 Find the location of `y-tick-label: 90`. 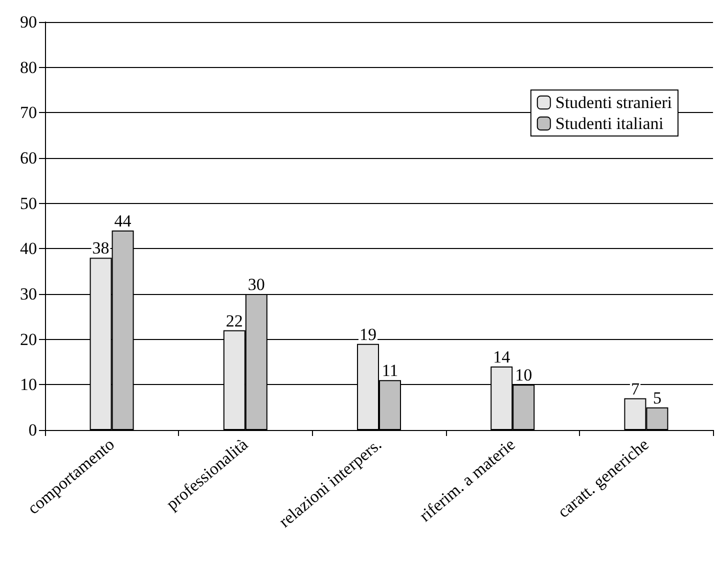

y-tick-label: 90 is located at coordinates (28, 22).